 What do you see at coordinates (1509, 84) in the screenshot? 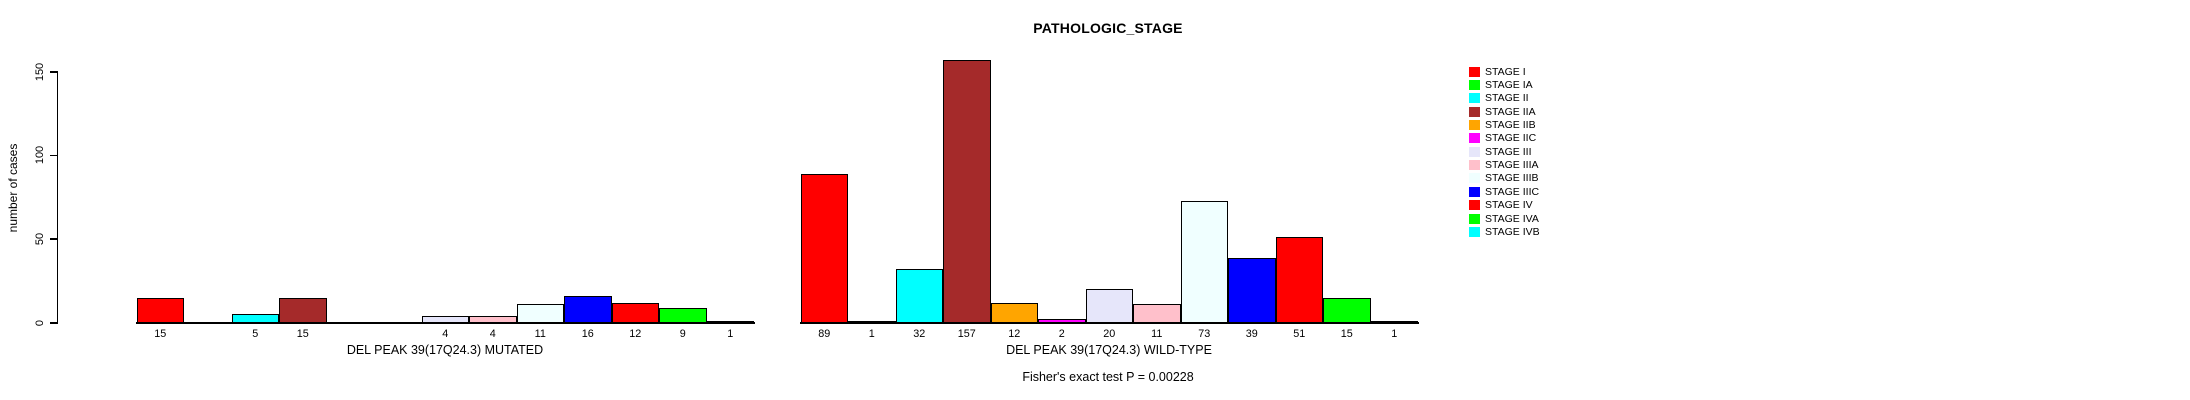
I see `legend-label: STAGE IA` at bounding box center [1509, 84].